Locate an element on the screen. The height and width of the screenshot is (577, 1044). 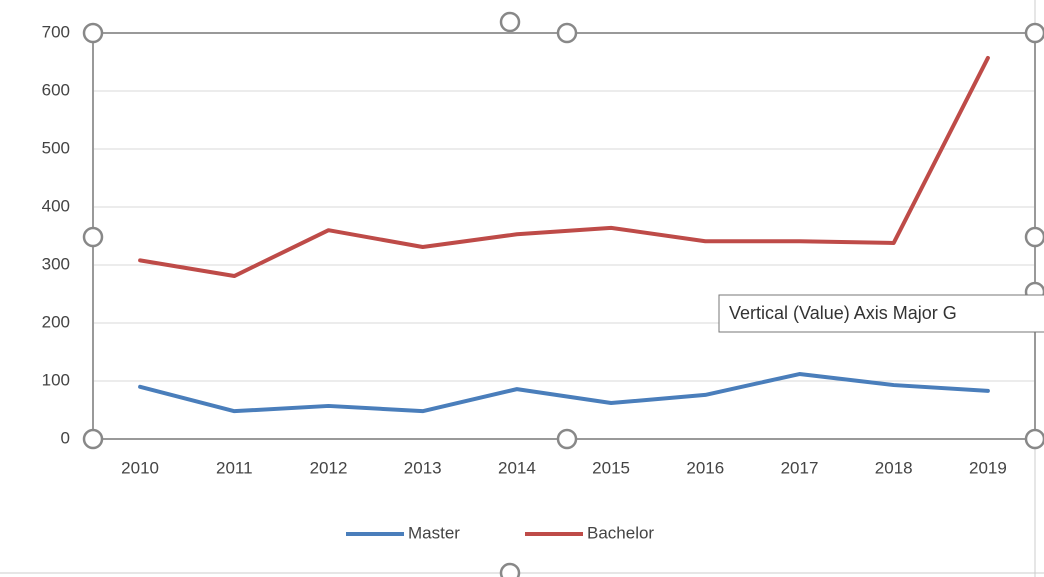
x-tick-label: 2012 is located at coordinates (329, 467).